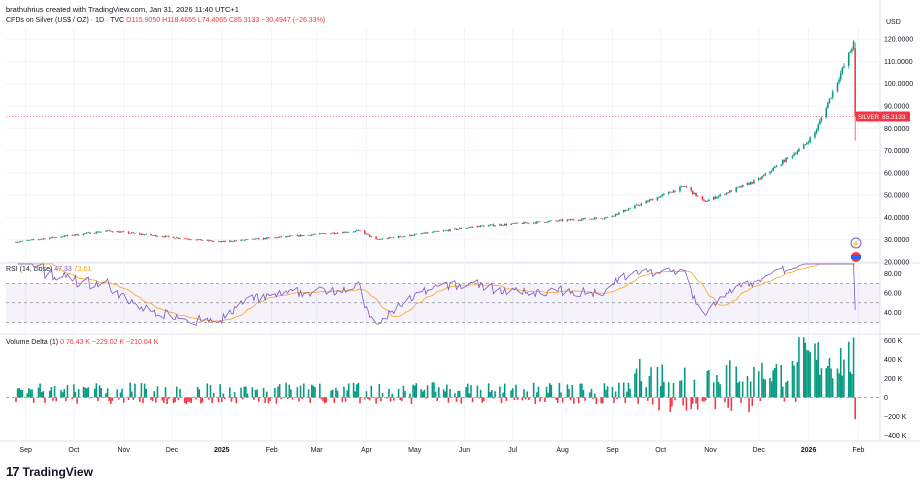  Describe the element at coordinates (65, 20) in the screenshot. I see `symbol-name: CFDs on Silver (US$ / OZ) · 1D · TVC` at that location.